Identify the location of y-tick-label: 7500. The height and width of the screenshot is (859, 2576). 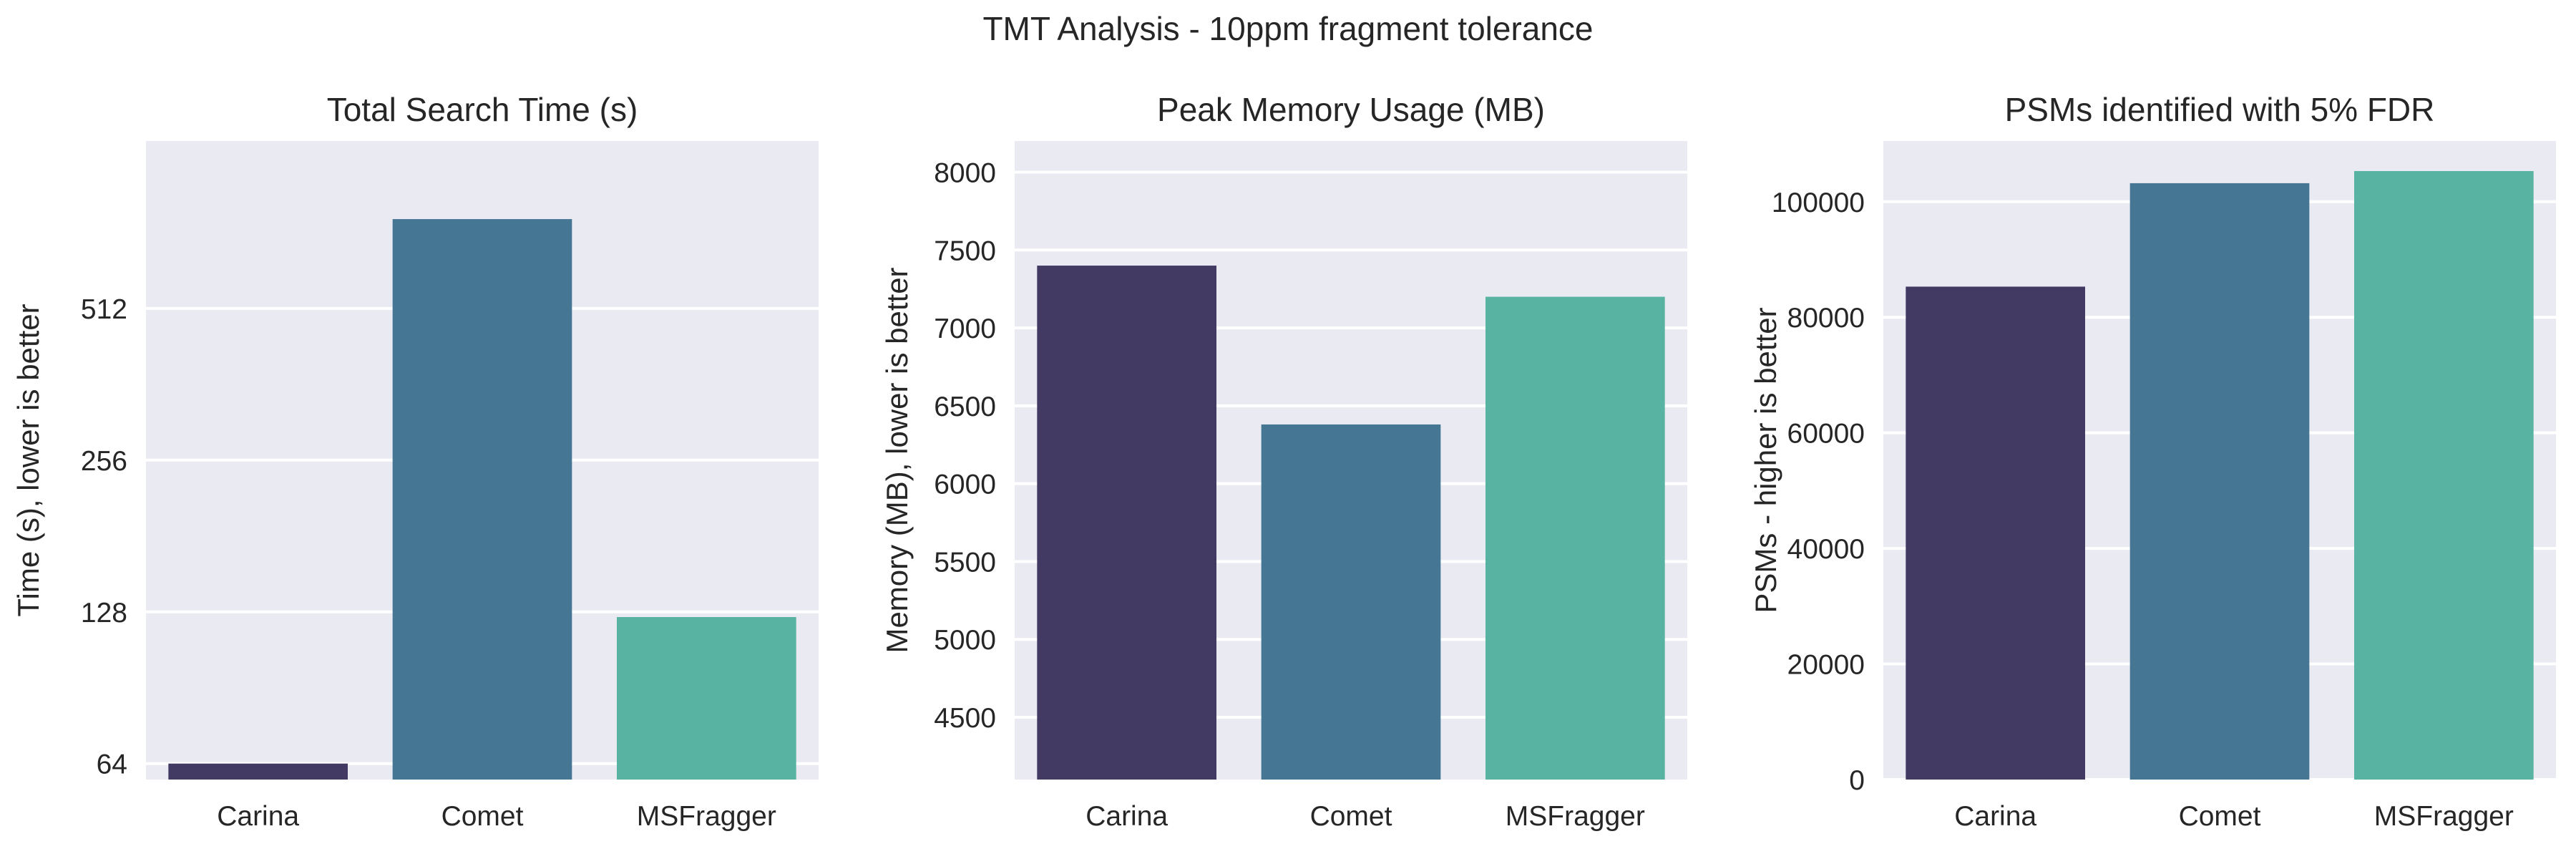
(965, 251).